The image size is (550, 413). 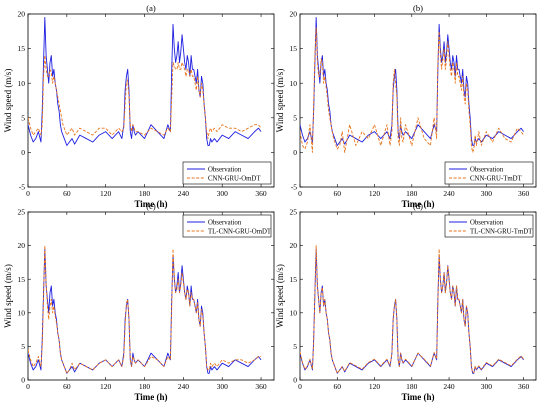 I want to click on legend-label: CNN-GRU-TmDT, so click(x=496, y=178).